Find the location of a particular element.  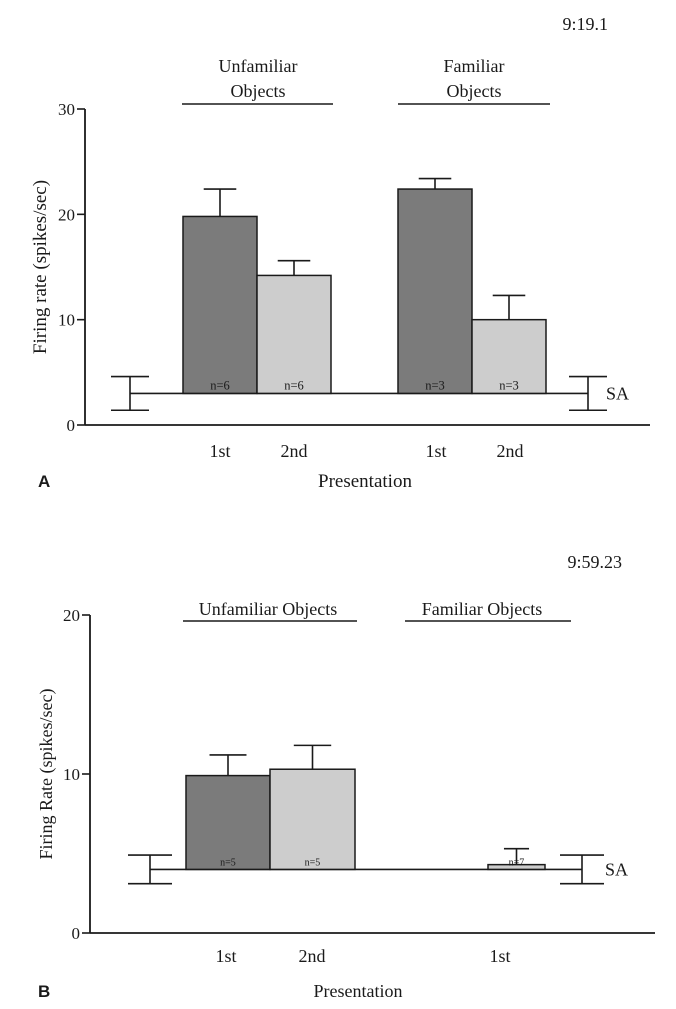

panel-b-bar-g2-1st is located at coordinates (516, 867).